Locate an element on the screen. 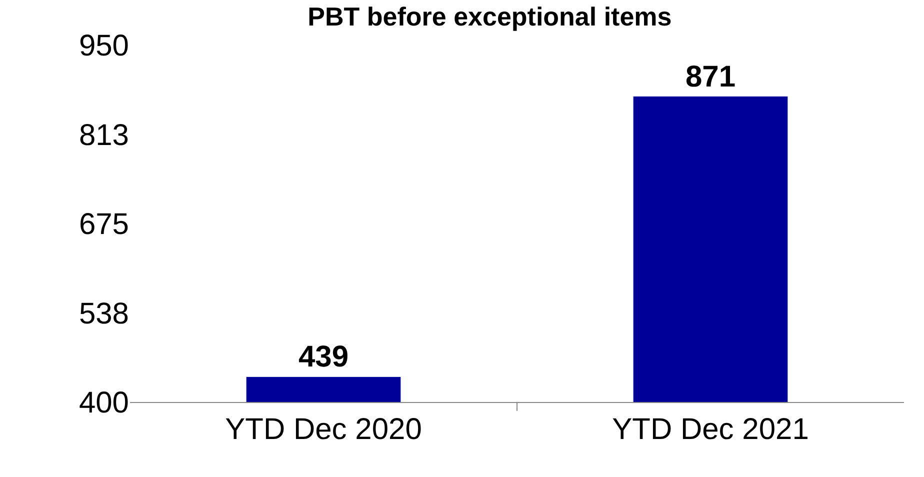 The height and width of the screenshot is (477, 924). y-tick-label: 950 is located at coordinates (103, 46).